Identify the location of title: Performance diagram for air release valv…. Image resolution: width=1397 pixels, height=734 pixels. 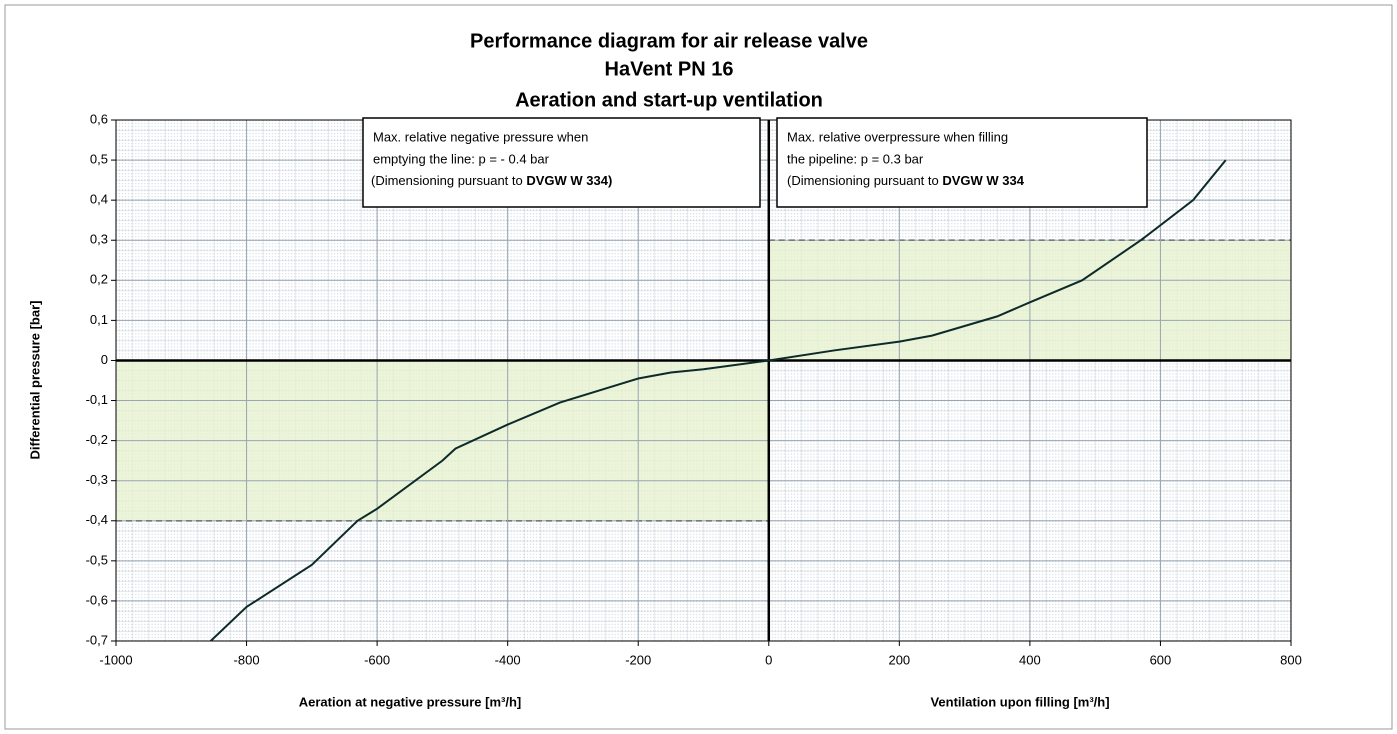
(669, 41).